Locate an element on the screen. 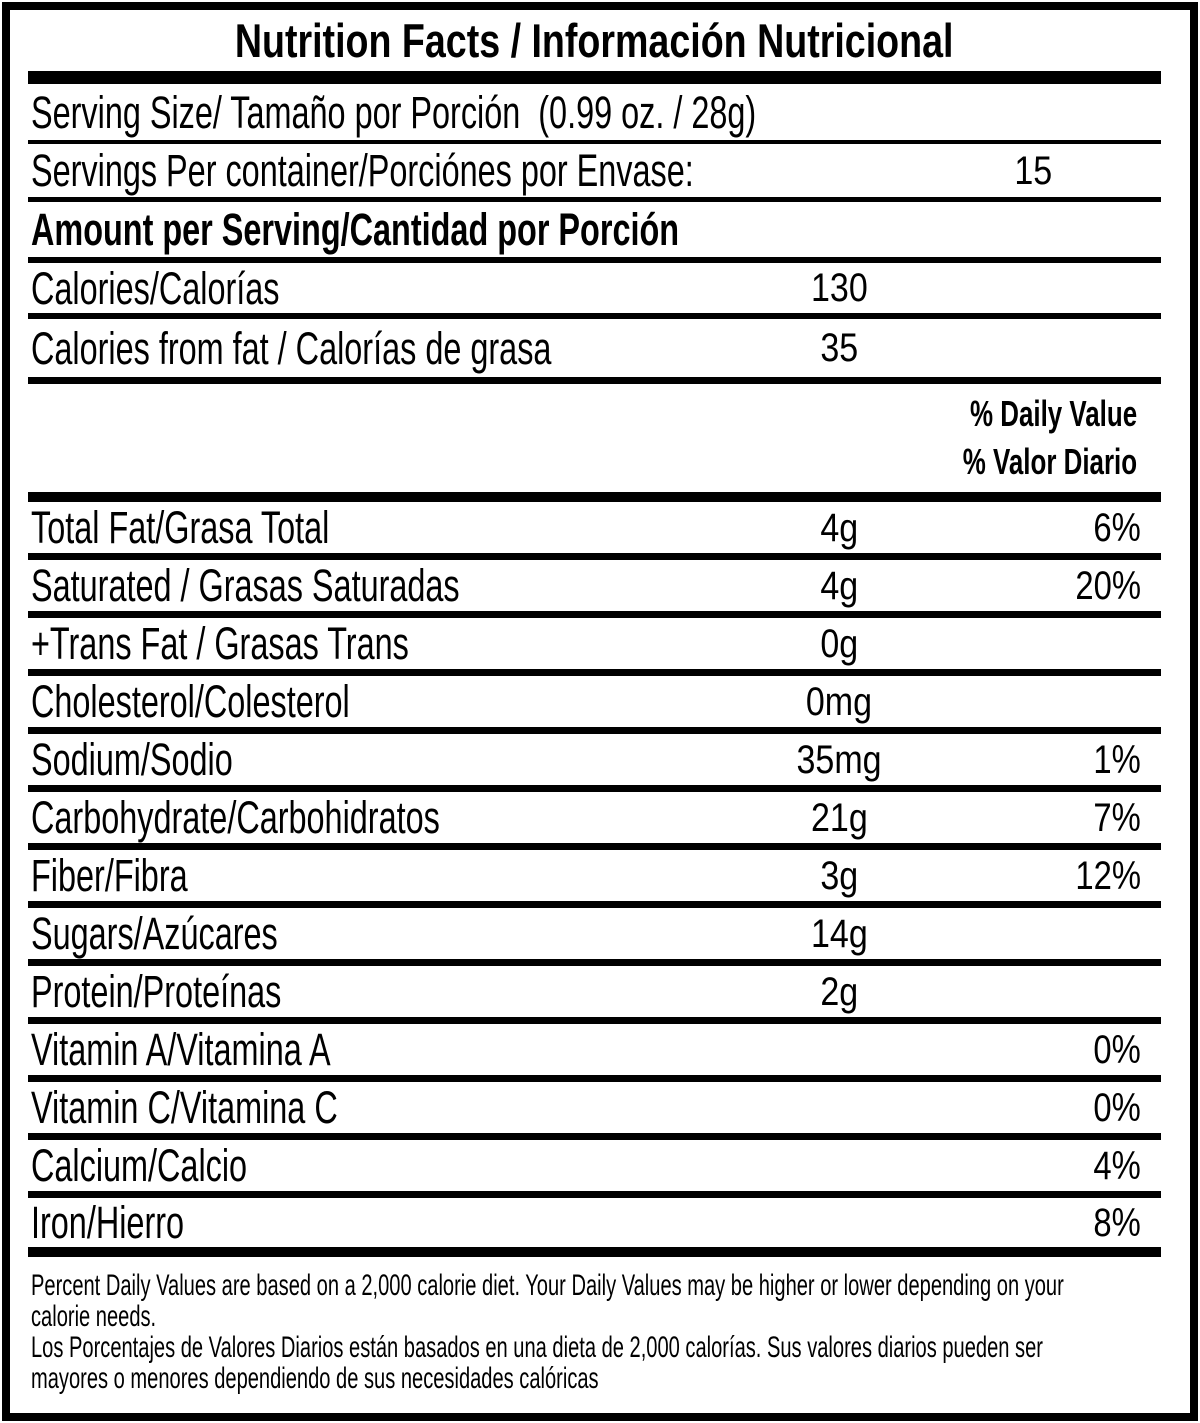 Image resolution: width=1200 pixels, height=1423 pixels. nutrient-dv: 12% is located at coordinates (1108, 875).